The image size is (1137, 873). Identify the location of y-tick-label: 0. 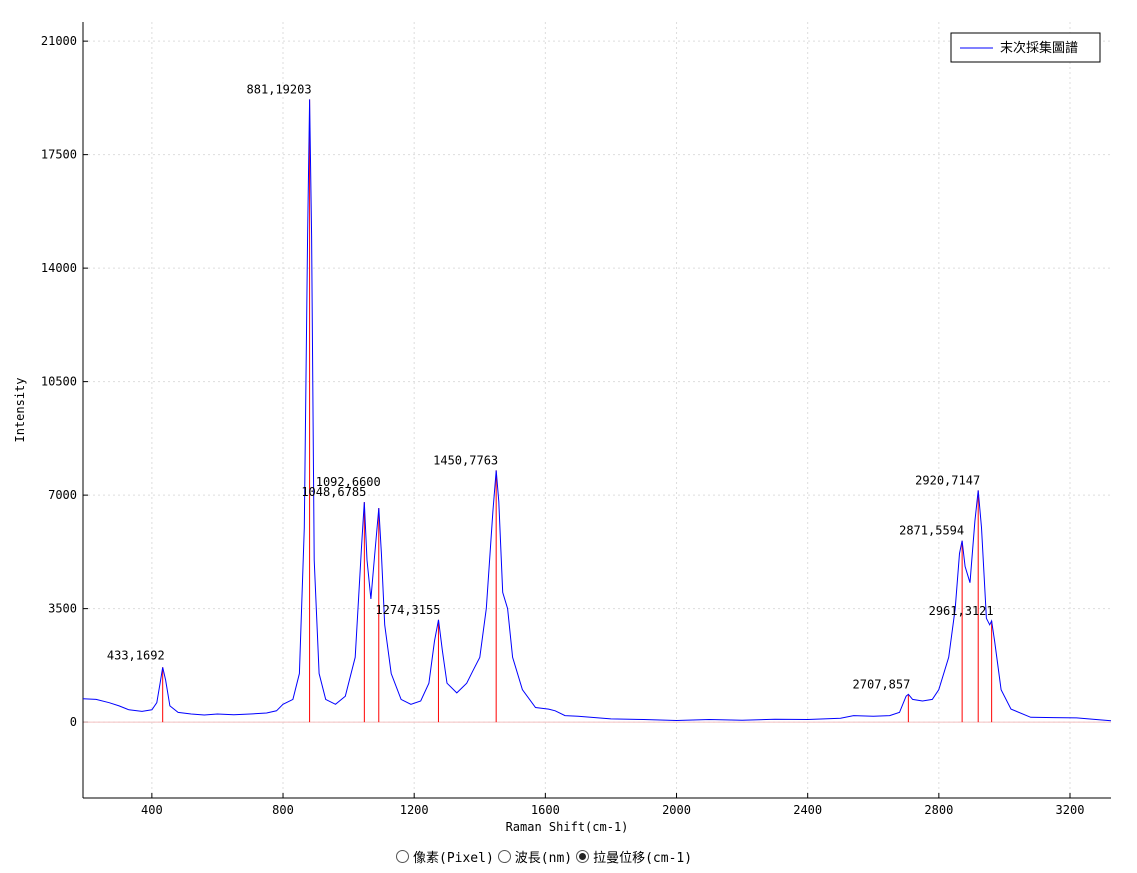
(73, 722).